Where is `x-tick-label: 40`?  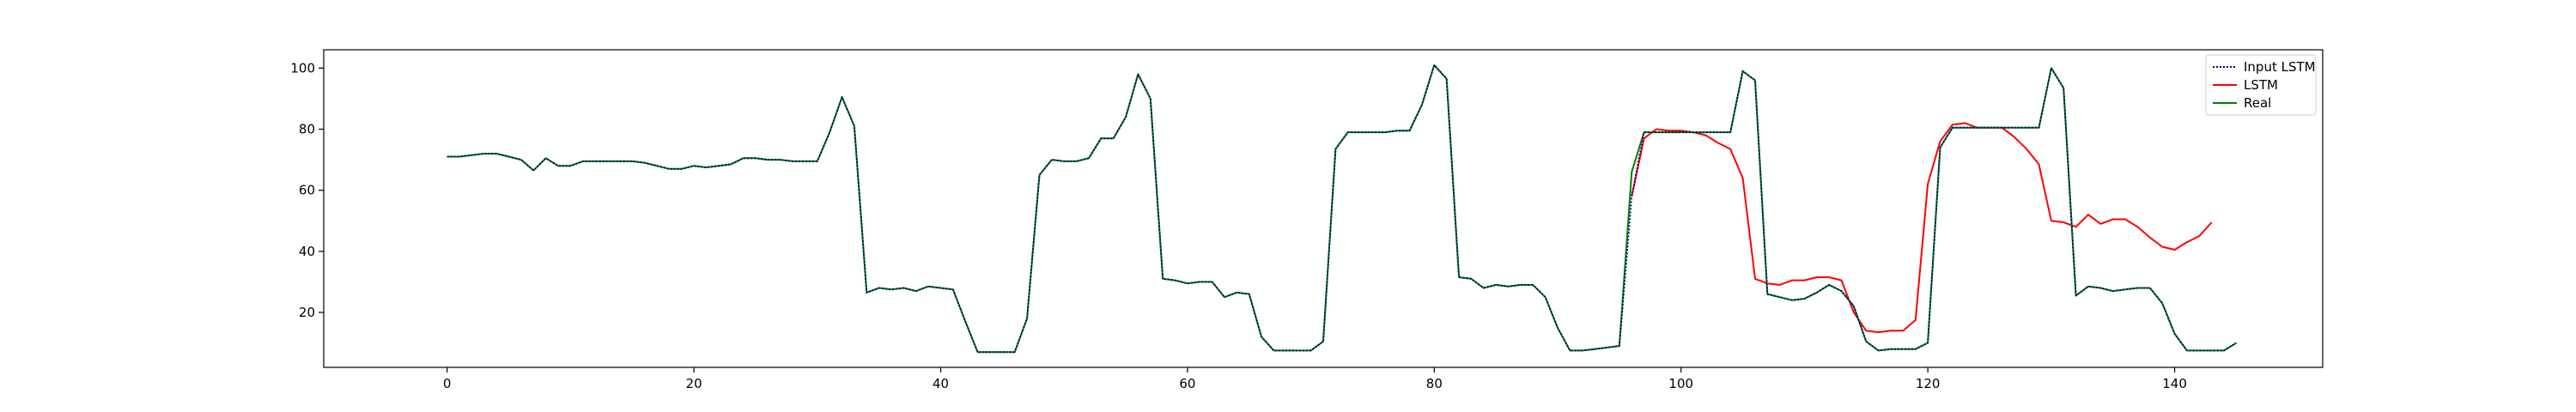 x-tick-label: 40 is located at coordinates (941, 383).